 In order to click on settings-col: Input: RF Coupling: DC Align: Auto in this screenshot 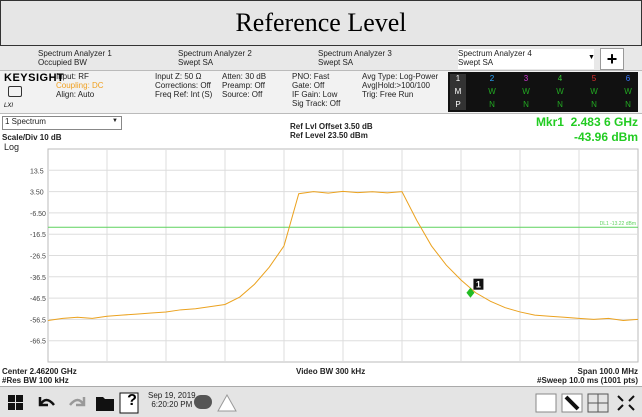, I will do `click(80, 85)`.